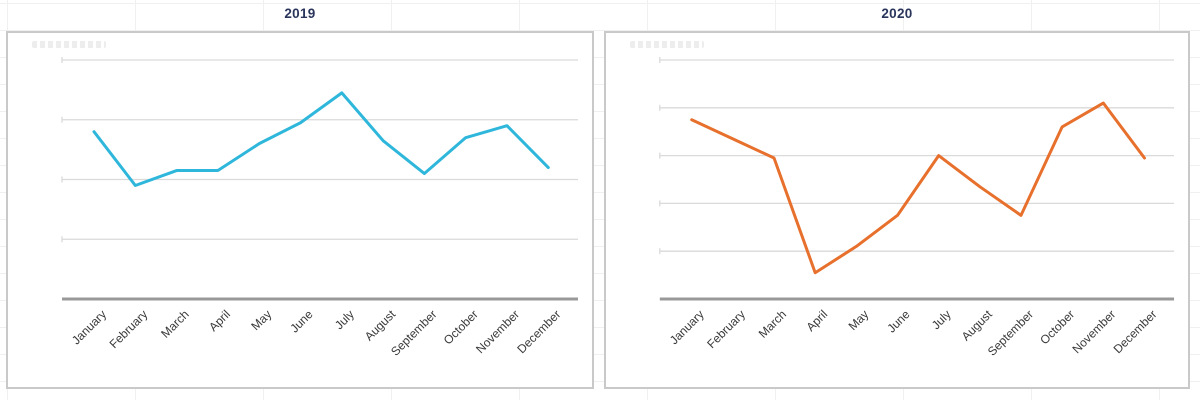 This screenshot has height=400, width=1200. What do you see at coordinates (321, 139) in the screenshot?
I see `series-line-2019` at bounding box center [321, 139].